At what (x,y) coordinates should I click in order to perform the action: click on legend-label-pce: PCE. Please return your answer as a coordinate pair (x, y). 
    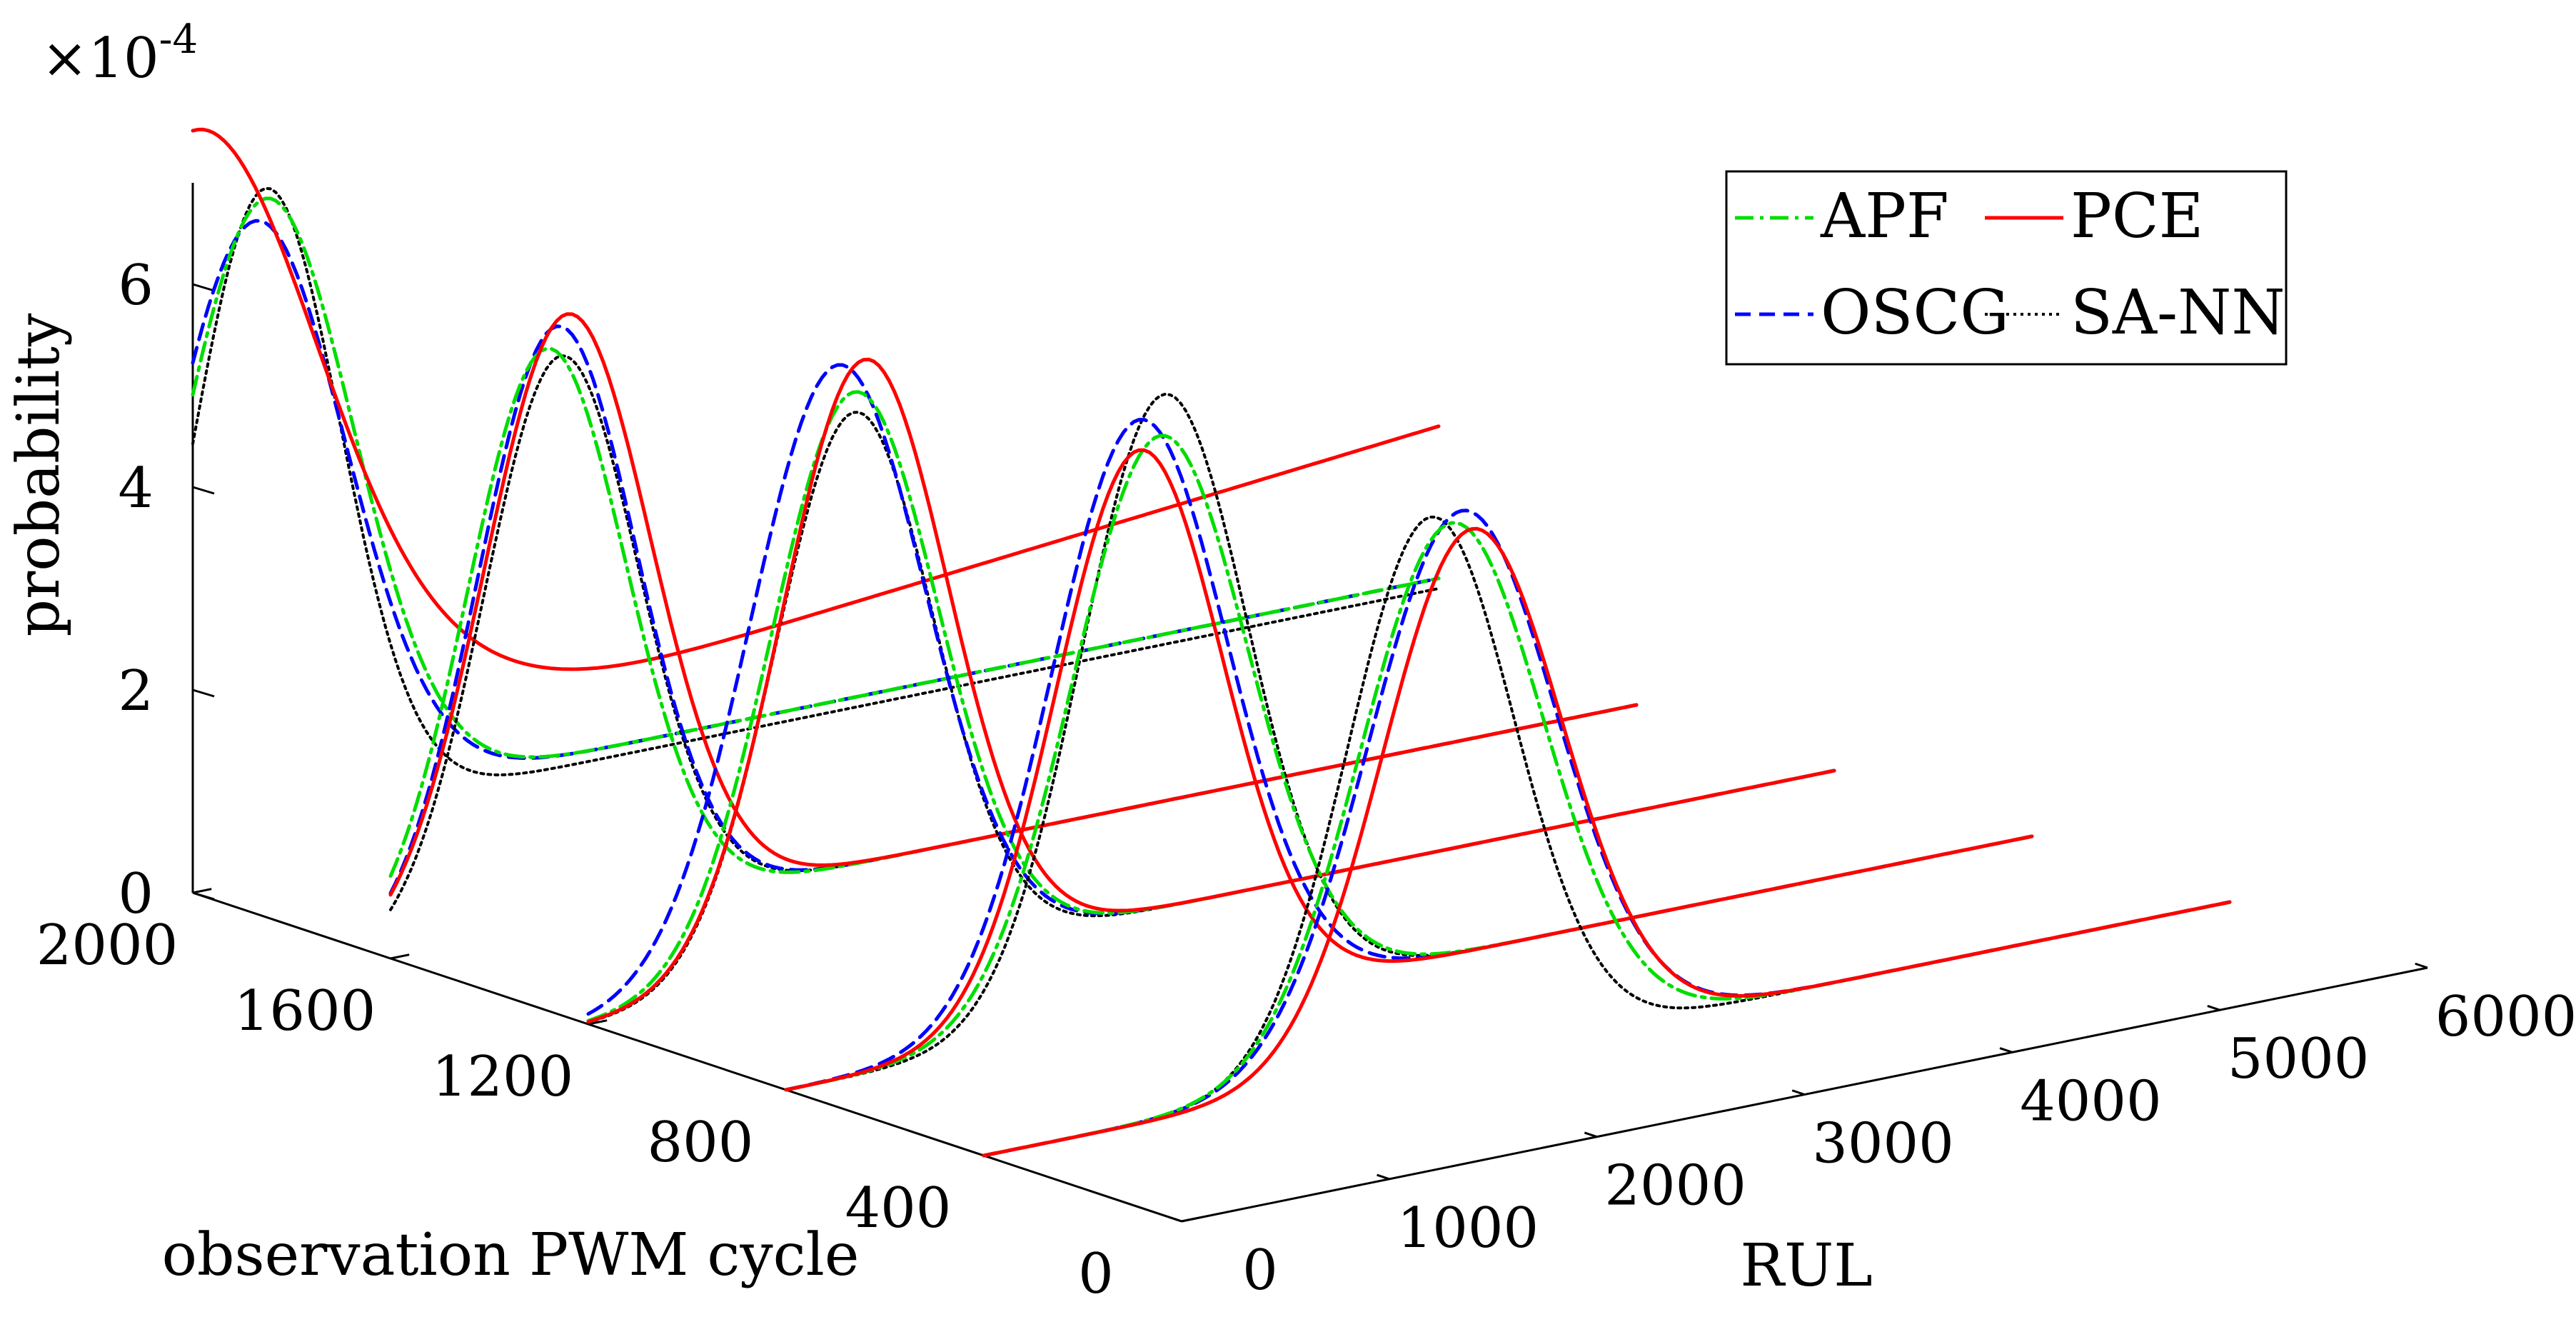
    Looking at the image, I should click on (2137, 216).